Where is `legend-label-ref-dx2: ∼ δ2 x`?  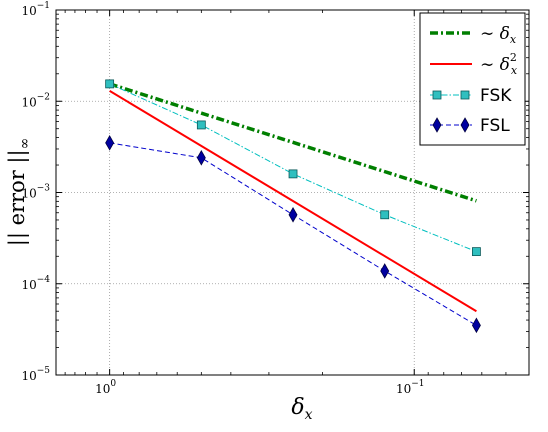
legend-label-ref-dx2: ∼ δ2 x is located at coordinates (499, 64).